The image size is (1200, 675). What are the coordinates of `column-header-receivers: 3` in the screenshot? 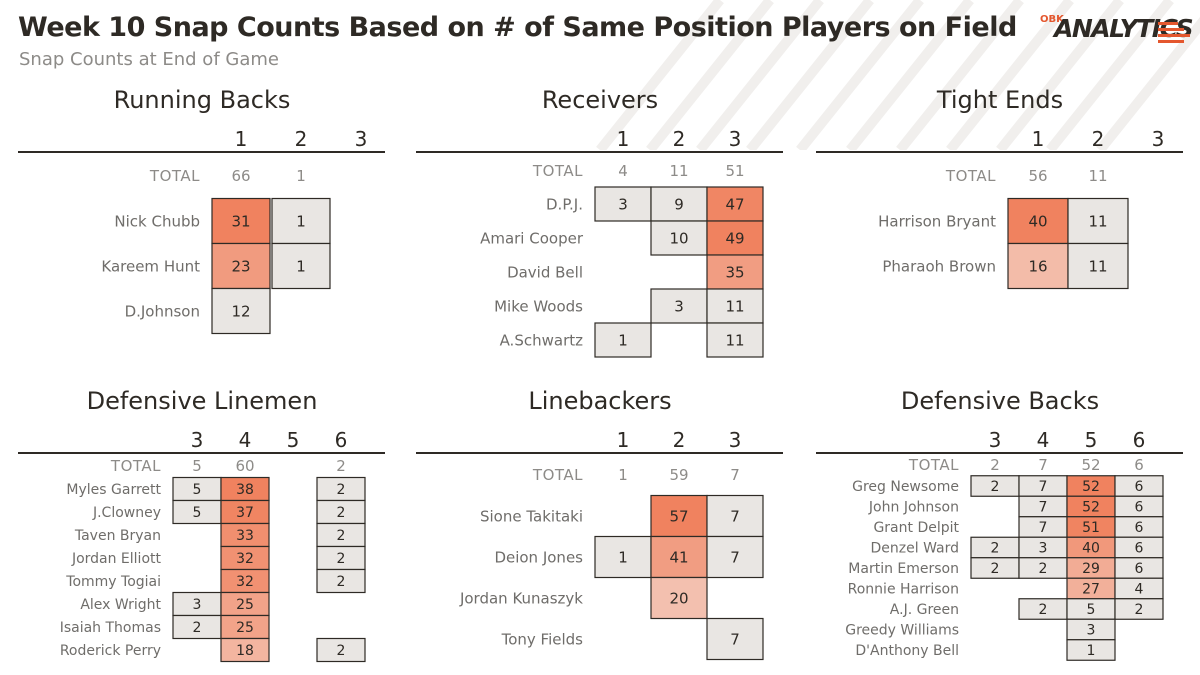 It's located at (735, 139).